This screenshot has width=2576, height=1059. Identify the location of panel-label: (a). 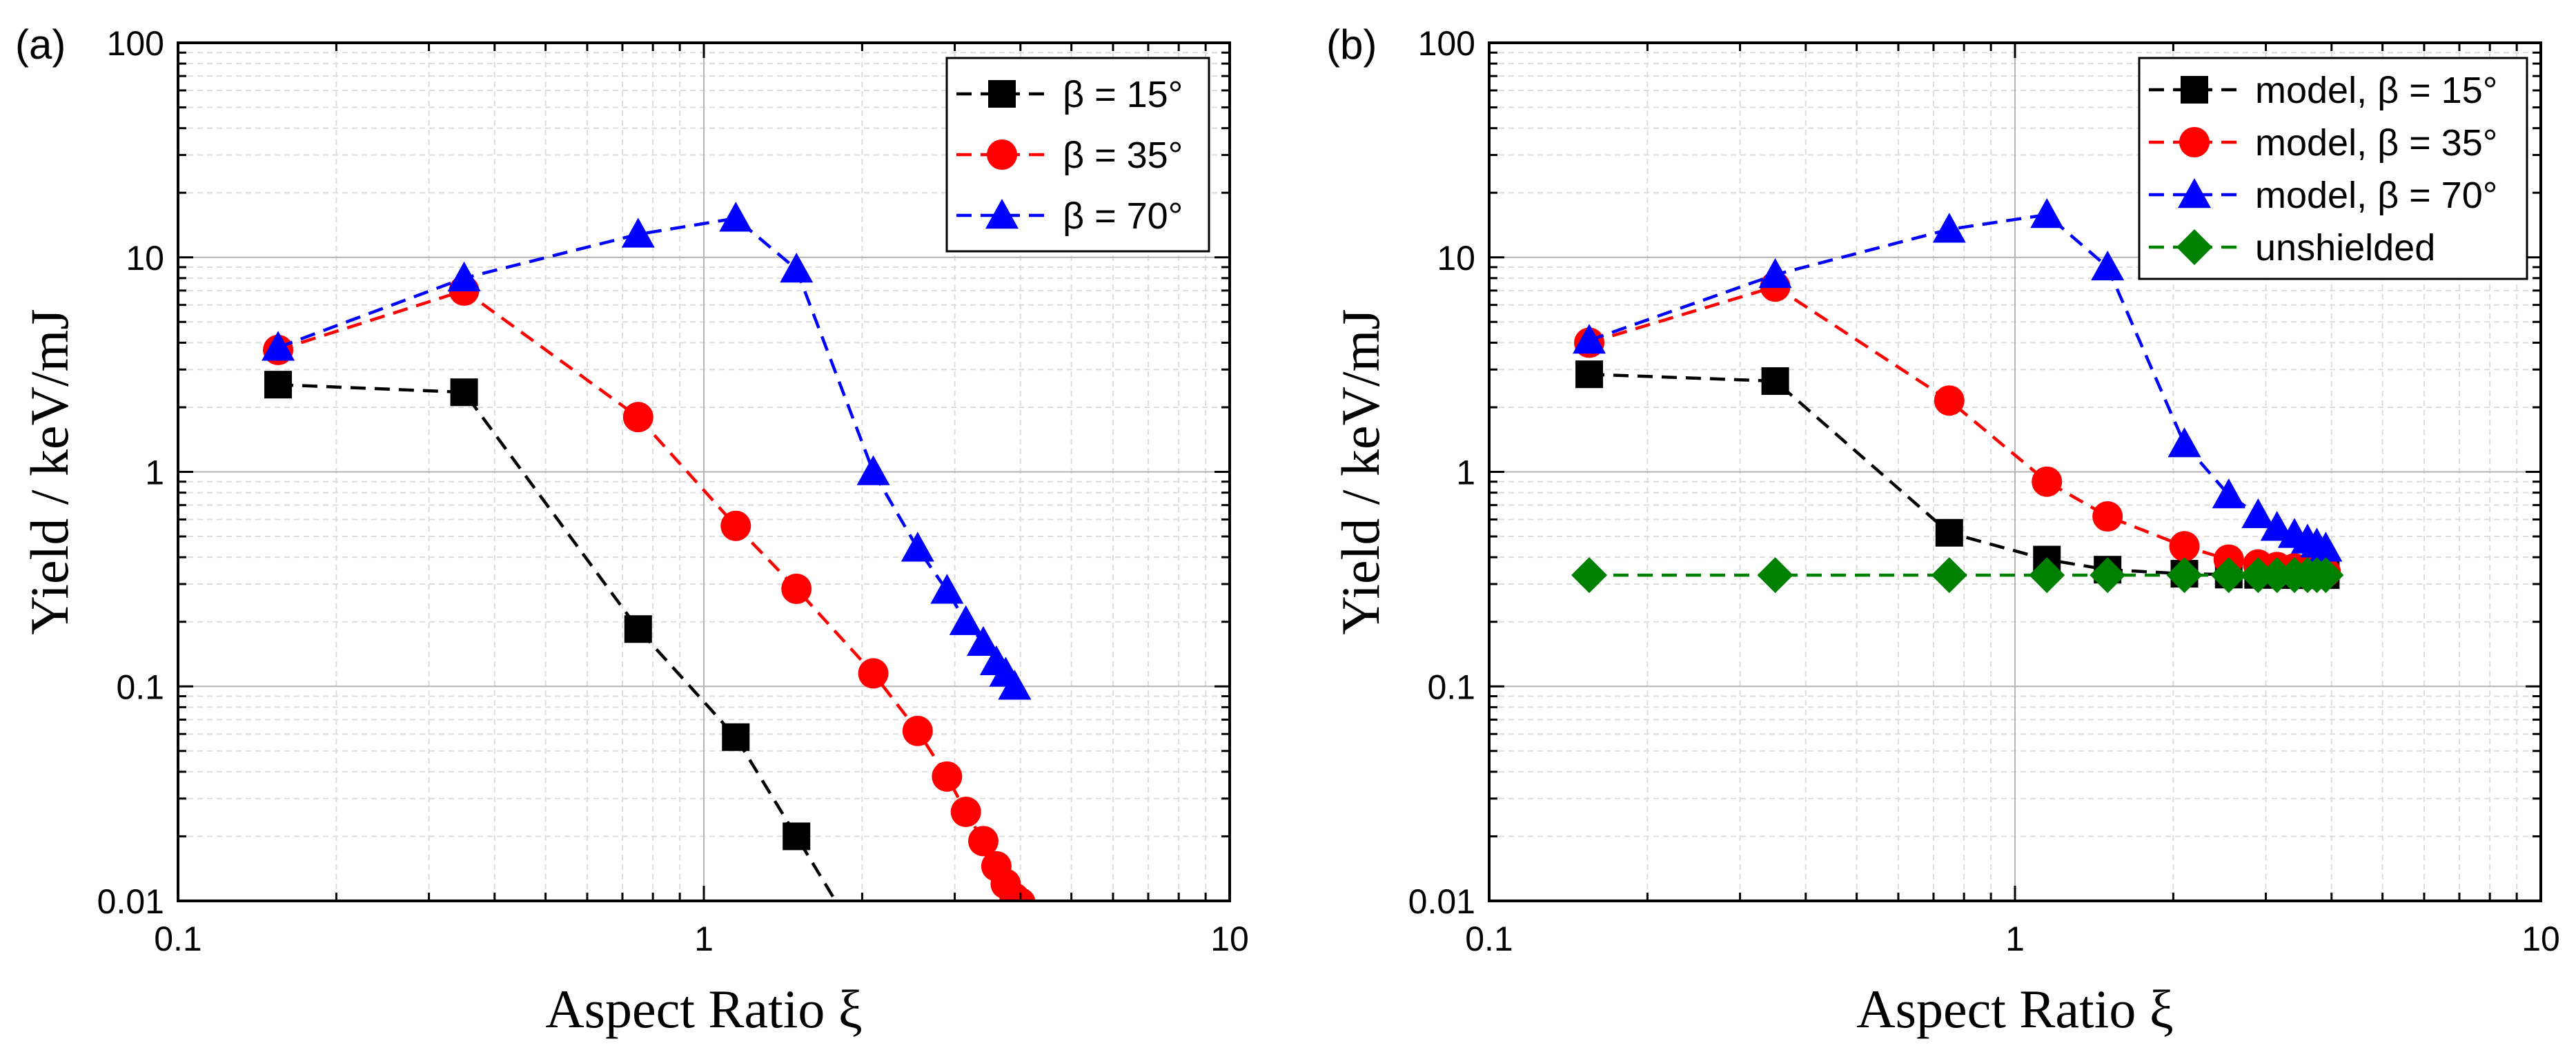
(40, 44).